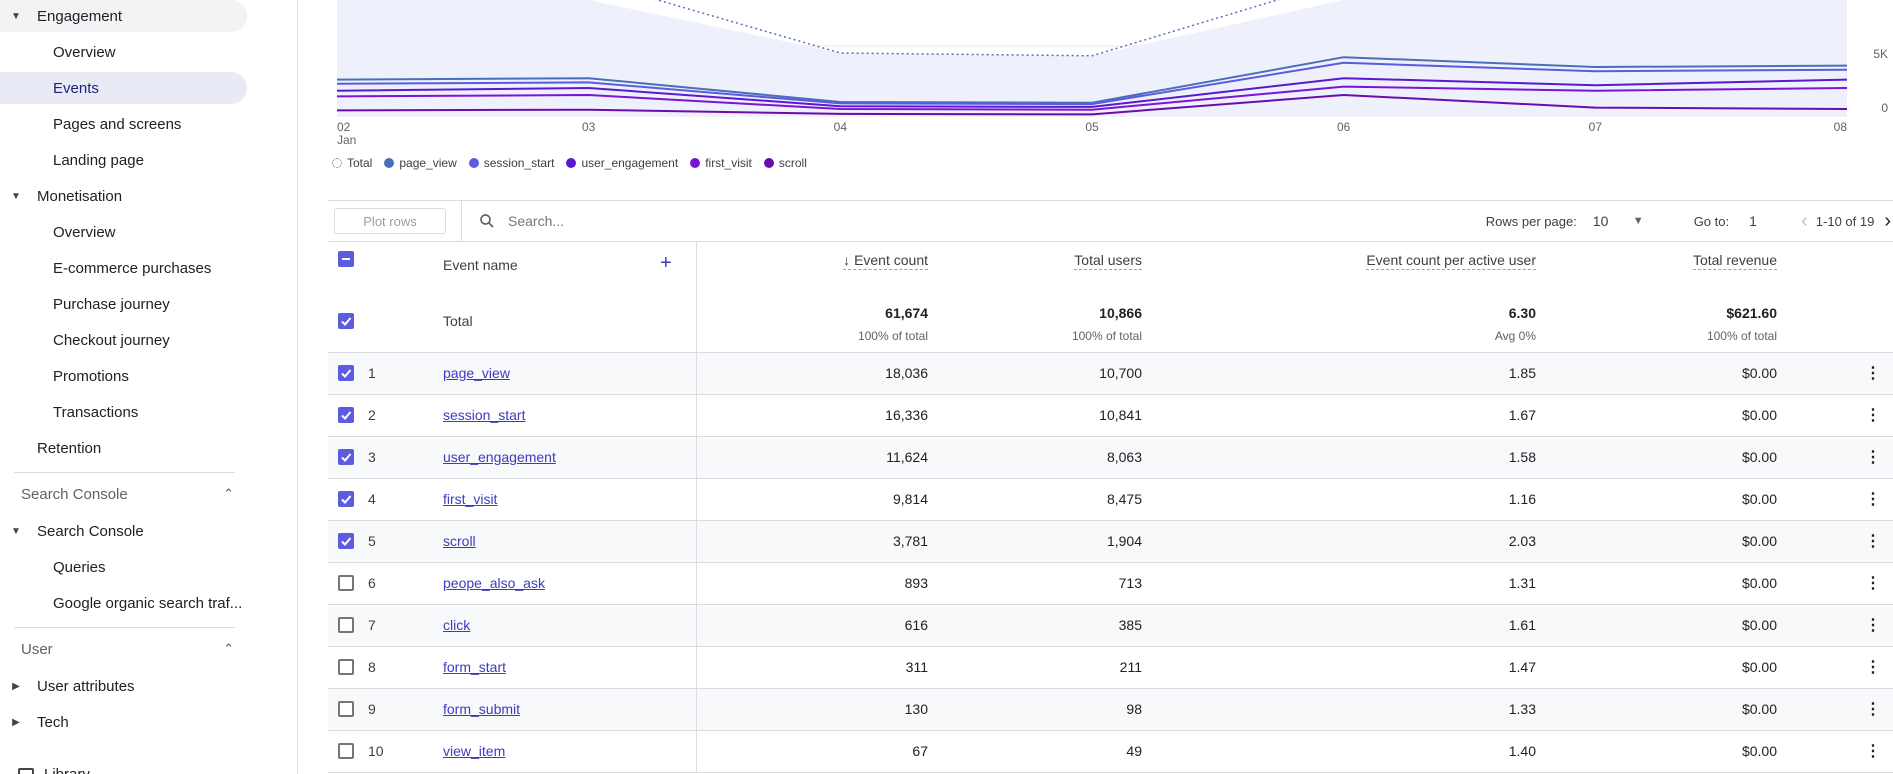 The height and width of the screenshot is (774, 1893). I want to click on event-name-link: form_start, so click(475, 667).